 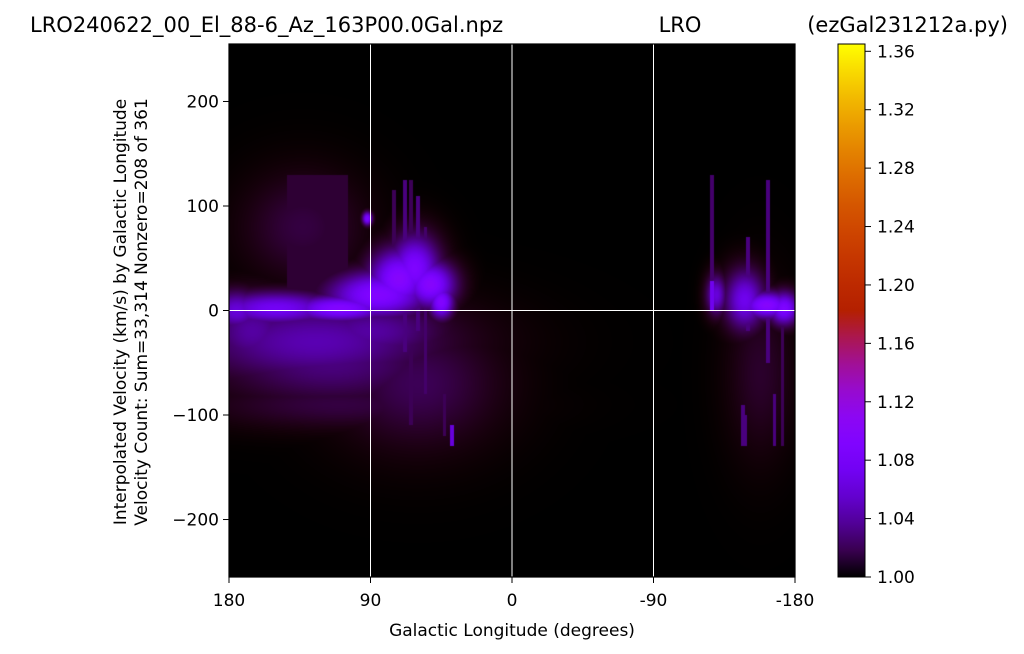 What do you see at coordinates (266, 25) in the screenshot?
I see `header-title-left: LRO240622_00_El_88-6_Az_163P00.0Gal.npz` at bounding box center [266, 25].